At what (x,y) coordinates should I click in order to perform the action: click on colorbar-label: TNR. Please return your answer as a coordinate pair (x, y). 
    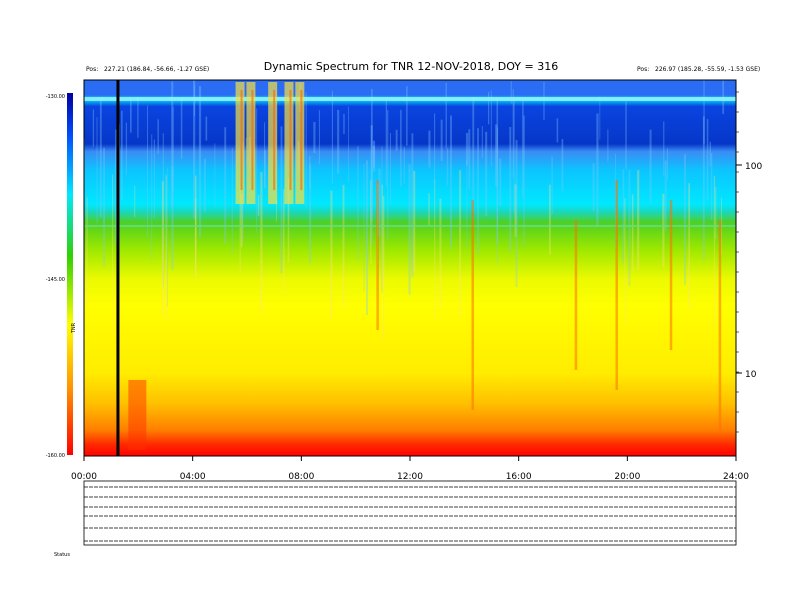
    Looking at the image, I should click on (74, 328).